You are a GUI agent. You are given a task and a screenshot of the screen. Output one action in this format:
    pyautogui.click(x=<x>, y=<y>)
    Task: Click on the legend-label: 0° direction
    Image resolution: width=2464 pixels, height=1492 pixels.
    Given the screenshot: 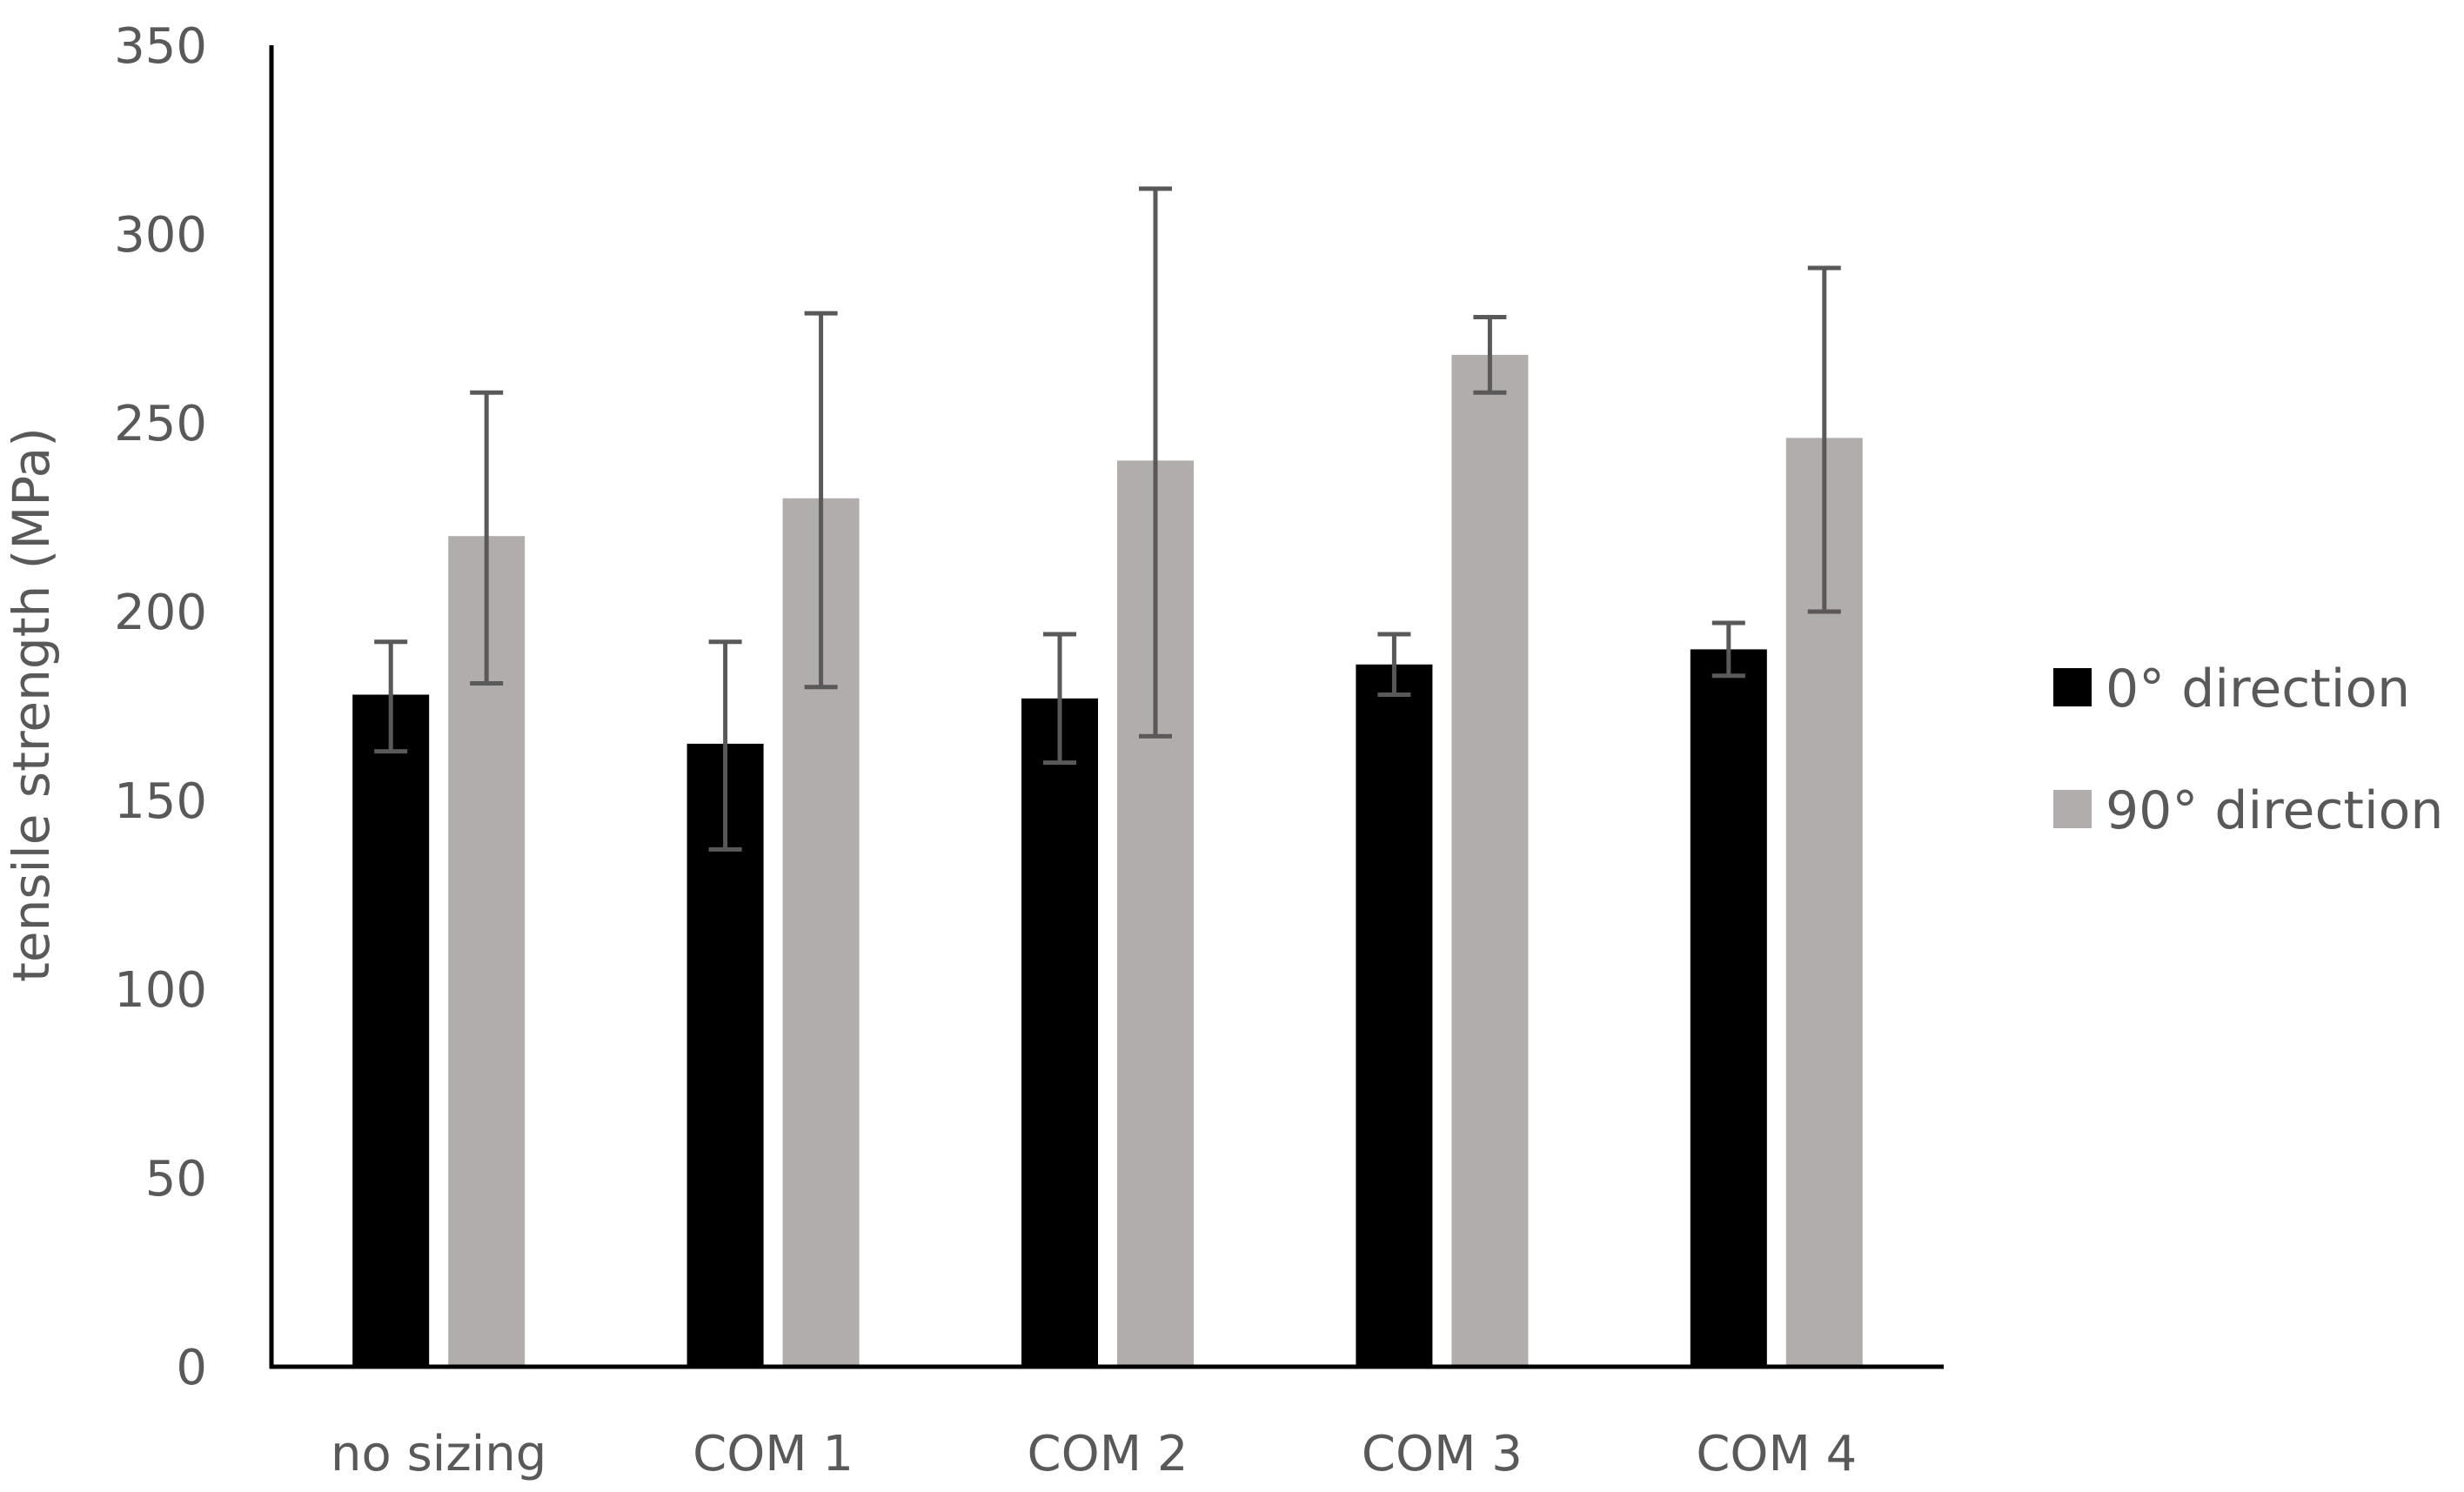 What is the action you would take?
    pyautogui.click(x=2258, y=689)
    